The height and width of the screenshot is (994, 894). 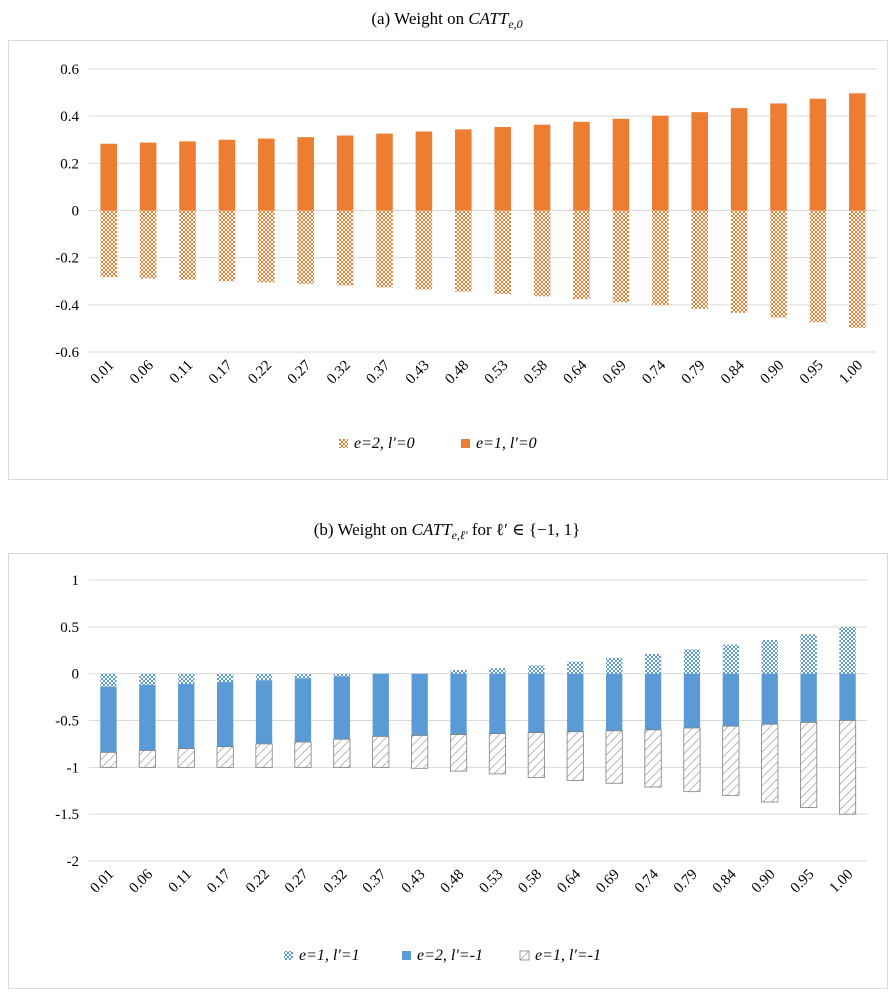 What do you see at coordinates (108, 719) in the screenshot?
I see `bar-e-2-l-1-0.01` at bounding box center [108, 719].